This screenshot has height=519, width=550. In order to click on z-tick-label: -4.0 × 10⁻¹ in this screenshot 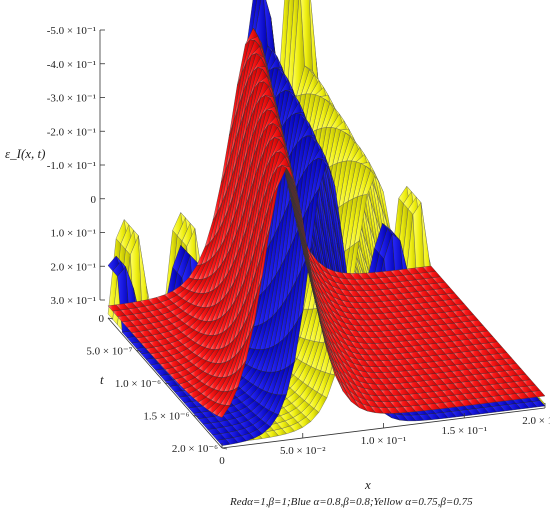, I will do `click(71, 65)`.